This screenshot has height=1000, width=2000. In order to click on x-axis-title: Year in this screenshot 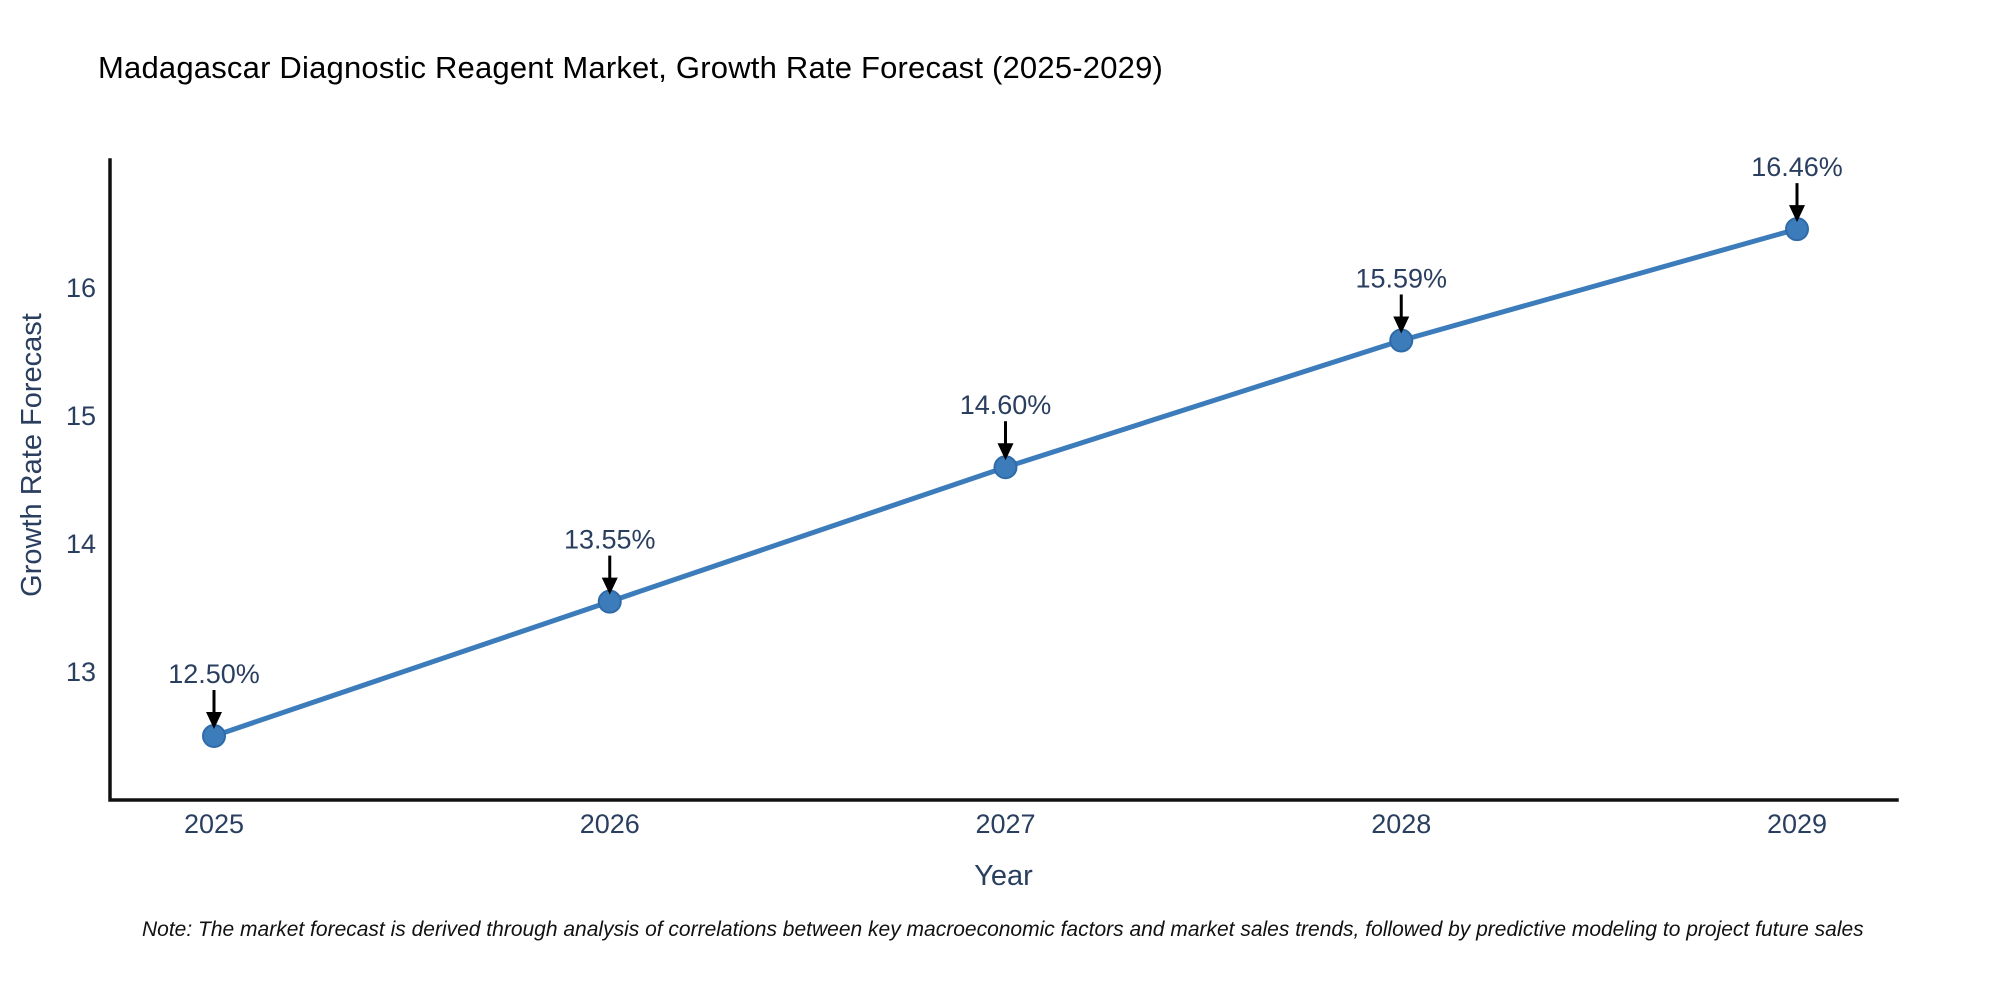, I will do `click(1003, 876)`.